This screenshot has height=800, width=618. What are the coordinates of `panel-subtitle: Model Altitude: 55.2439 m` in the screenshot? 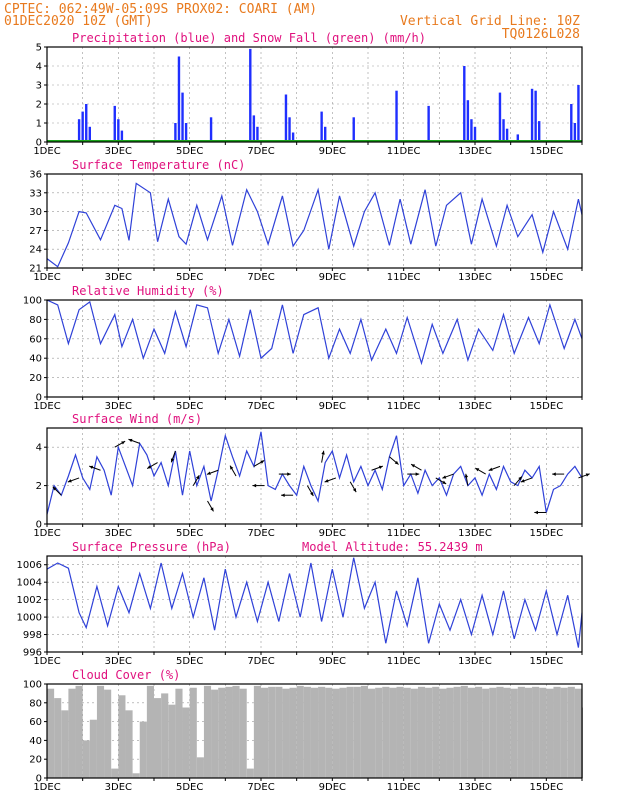 It's located at (392, 547).